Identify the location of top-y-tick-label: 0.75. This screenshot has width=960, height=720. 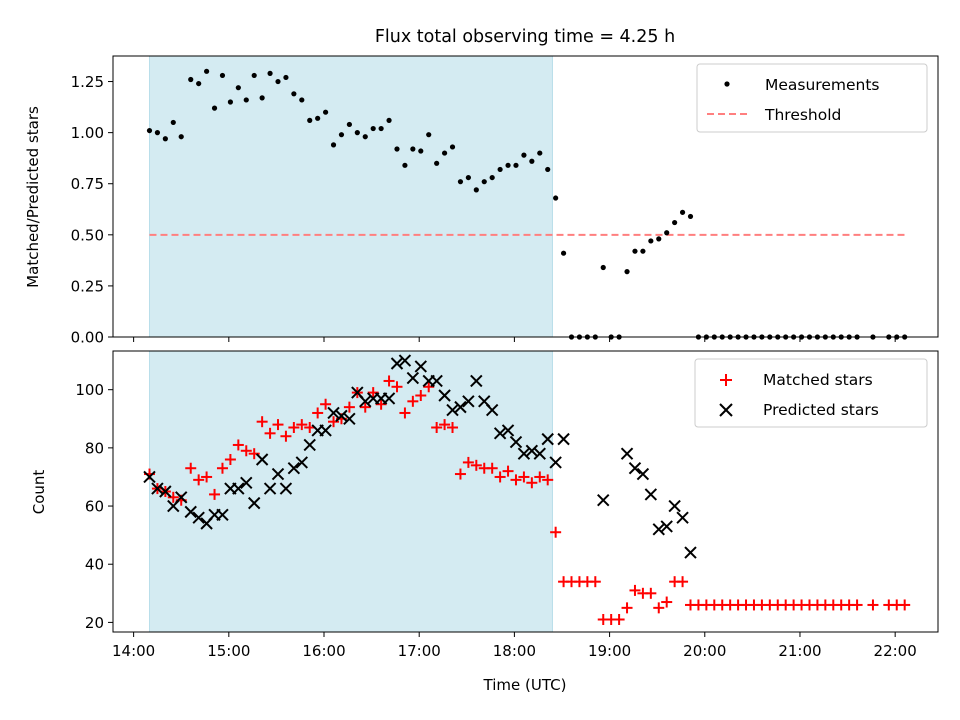
(87, 184).